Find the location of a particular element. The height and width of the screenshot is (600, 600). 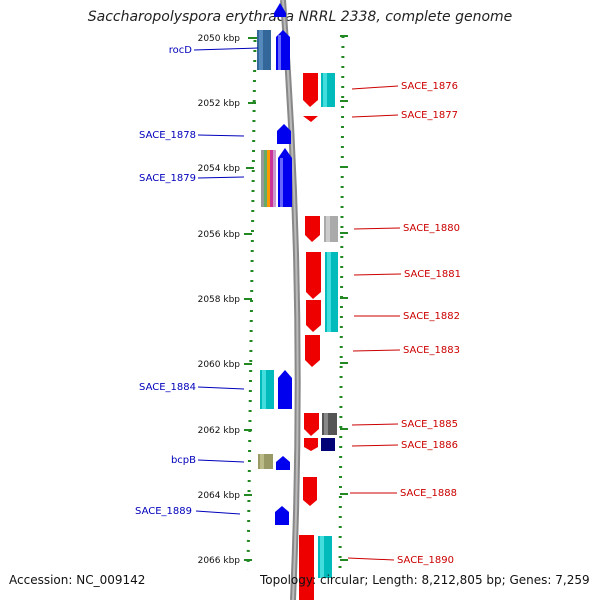

gene-label: SACE_1884 is located at coordinates (167, 387).